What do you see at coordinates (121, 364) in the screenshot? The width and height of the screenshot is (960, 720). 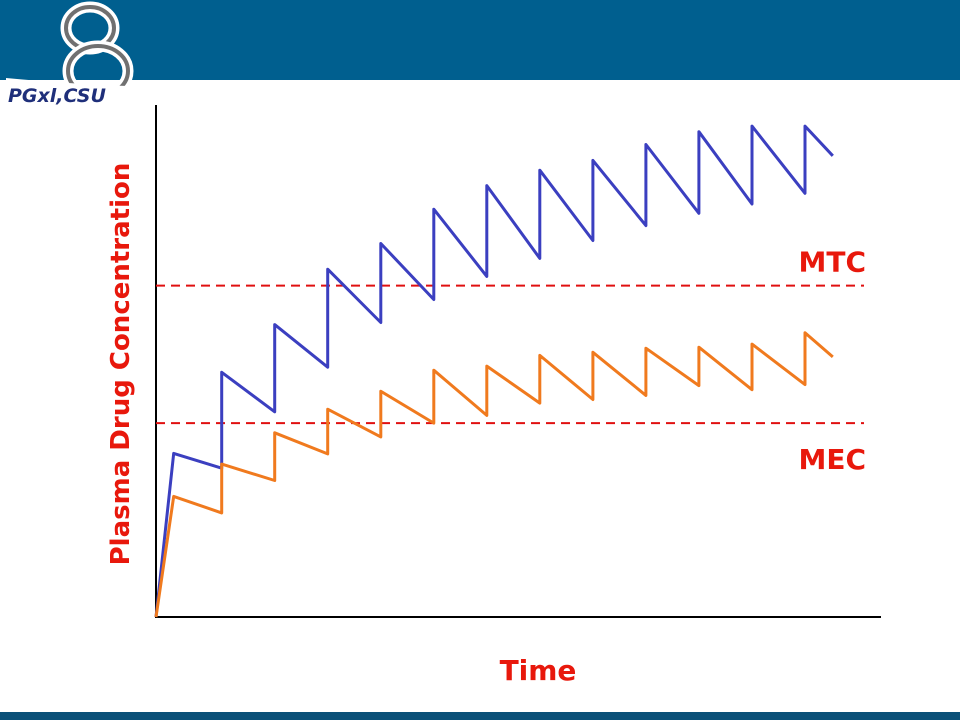 I see `y-axis-title: Plasma Drug Concentration` at bounding box center [121, 364].